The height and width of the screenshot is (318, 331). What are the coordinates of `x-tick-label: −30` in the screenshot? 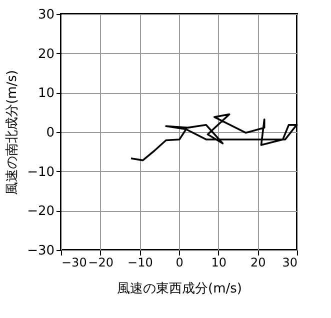 It's located at (74, 263).